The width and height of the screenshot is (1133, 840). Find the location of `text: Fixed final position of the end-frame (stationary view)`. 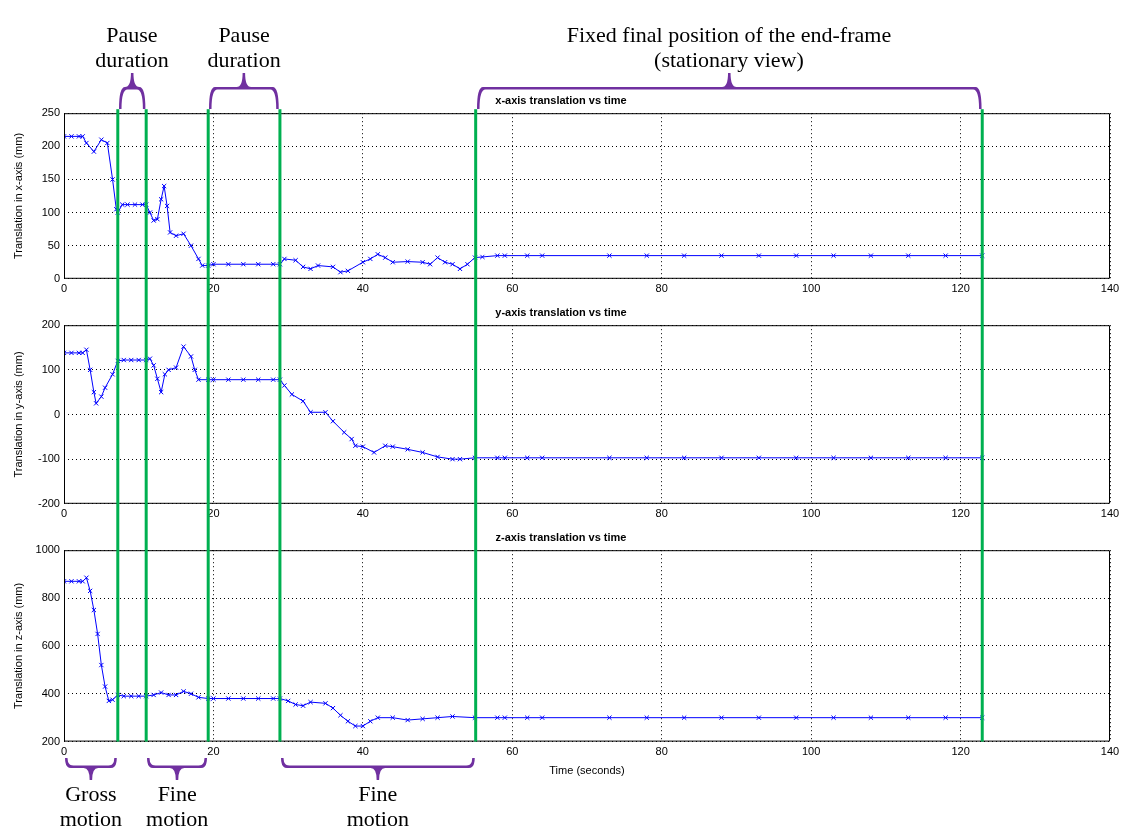

text: Fixed final position of the end-frame (stationary view) is located at coordinates (729, 47).